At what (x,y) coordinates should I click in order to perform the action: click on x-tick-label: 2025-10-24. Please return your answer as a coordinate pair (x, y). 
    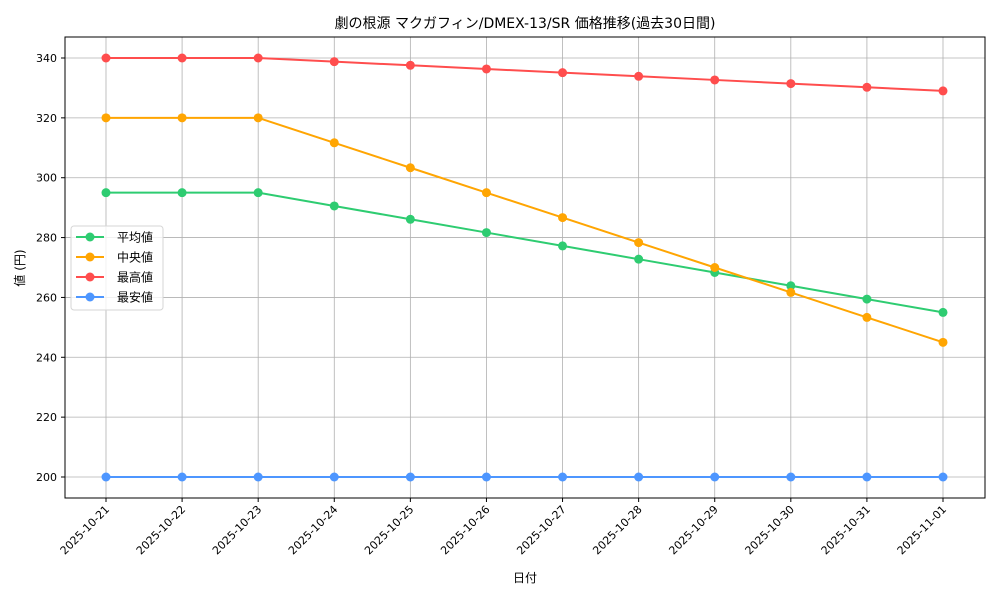
    Looking at the image, I should click on (313, 530).